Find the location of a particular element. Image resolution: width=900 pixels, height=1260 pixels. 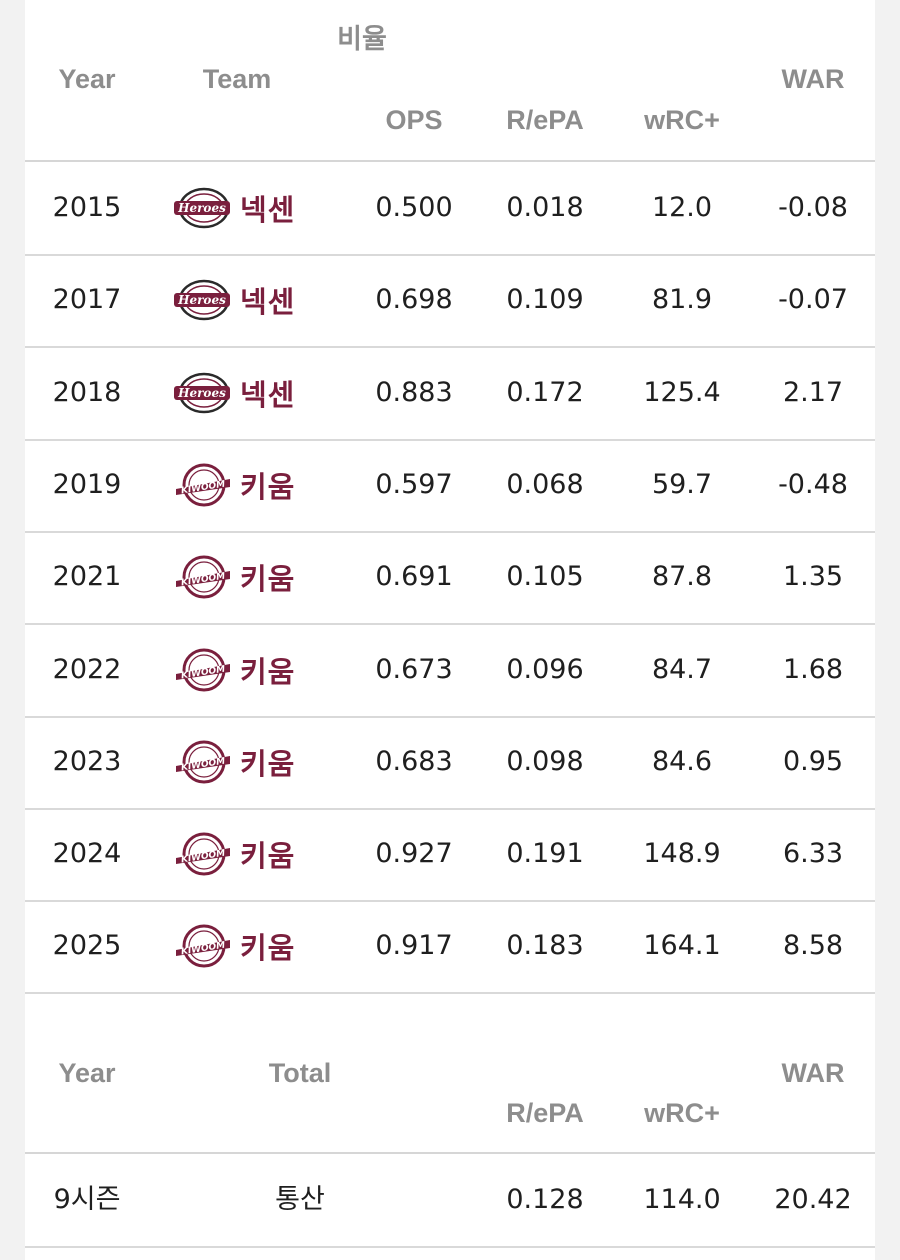

cell-ops: 0.597 is located at coordinates (414, 484).